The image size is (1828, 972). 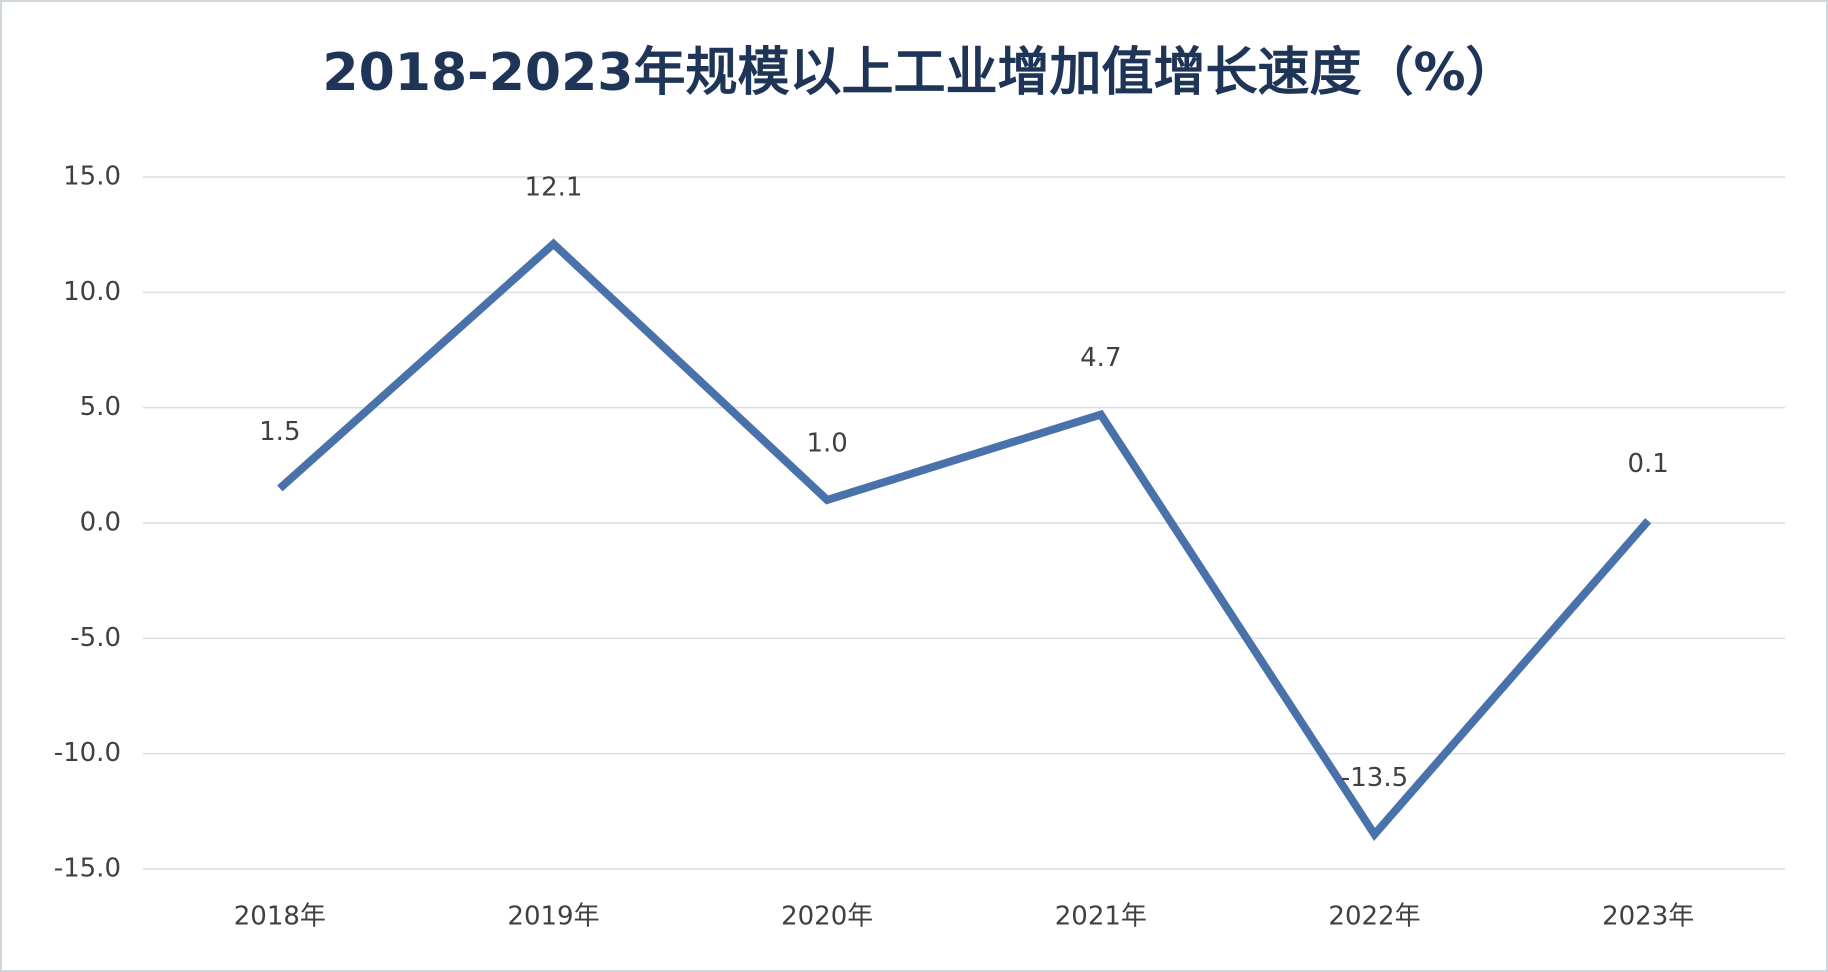 I want to click on y-tick-label: -15.0, so click(x=87, y=869).